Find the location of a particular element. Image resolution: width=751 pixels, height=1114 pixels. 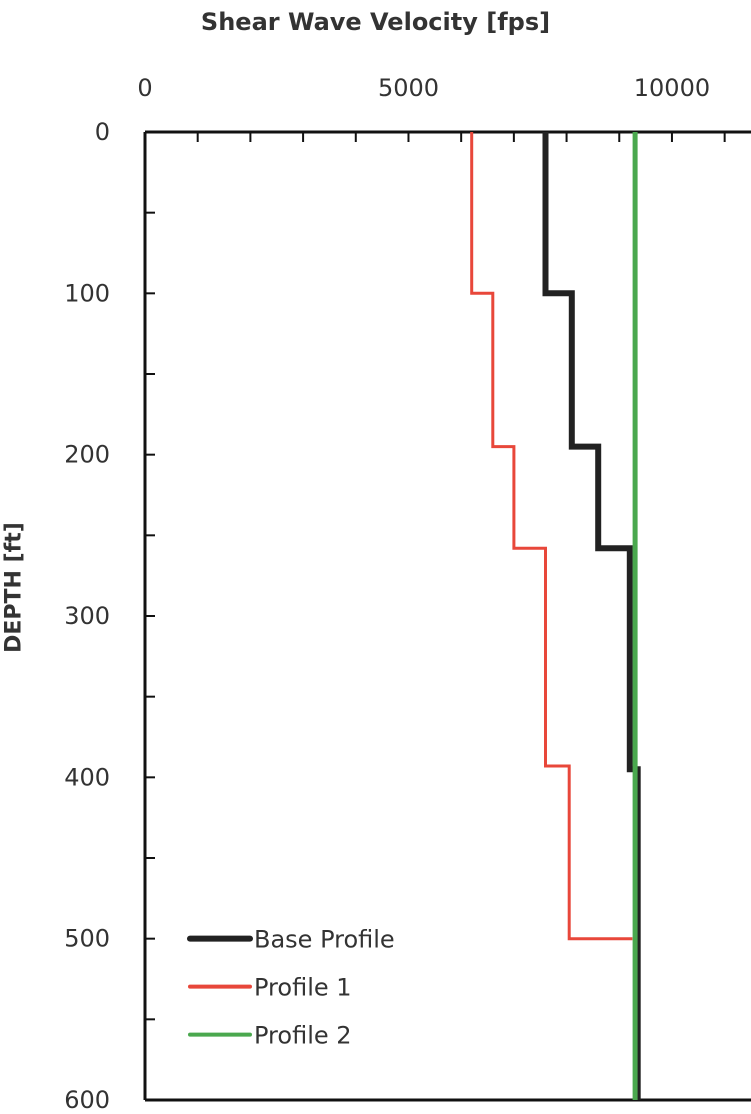

series-line-base-profile is located at coordinates (591, 616).